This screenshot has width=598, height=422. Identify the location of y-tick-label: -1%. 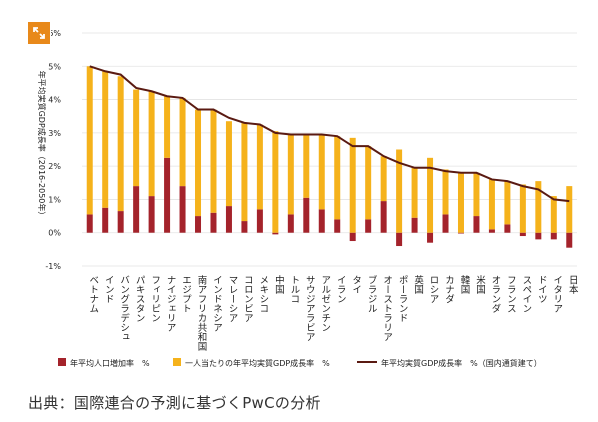
(53, 266).